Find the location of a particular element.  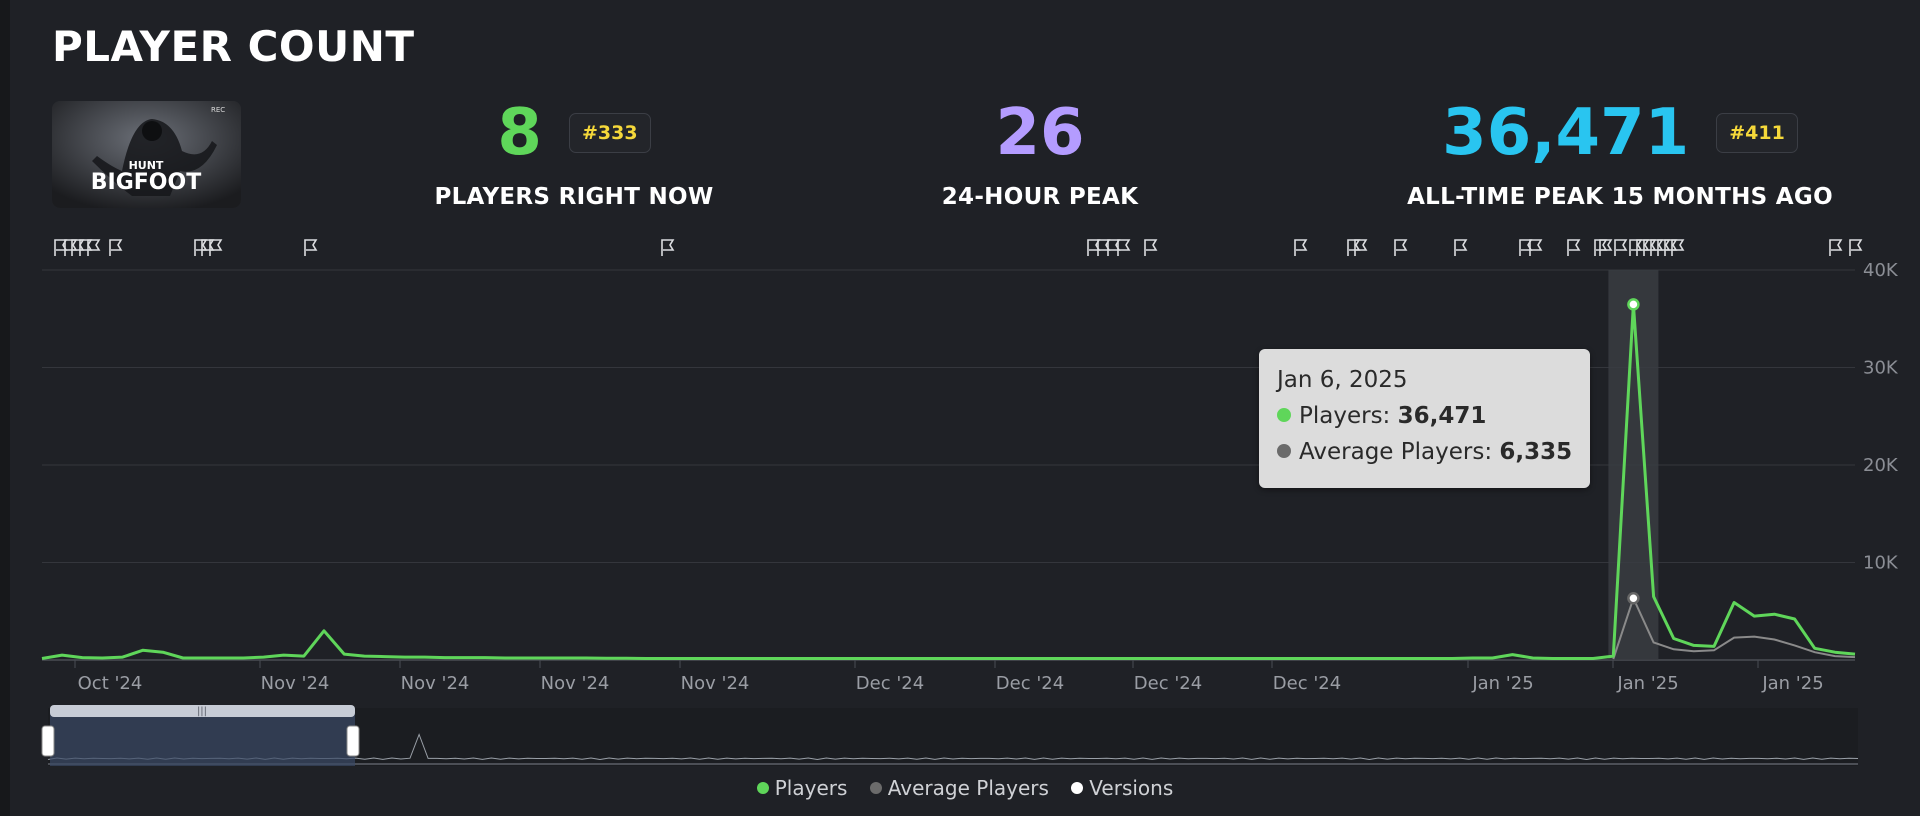

average-legend-icon is located at coordinates (875, 788).